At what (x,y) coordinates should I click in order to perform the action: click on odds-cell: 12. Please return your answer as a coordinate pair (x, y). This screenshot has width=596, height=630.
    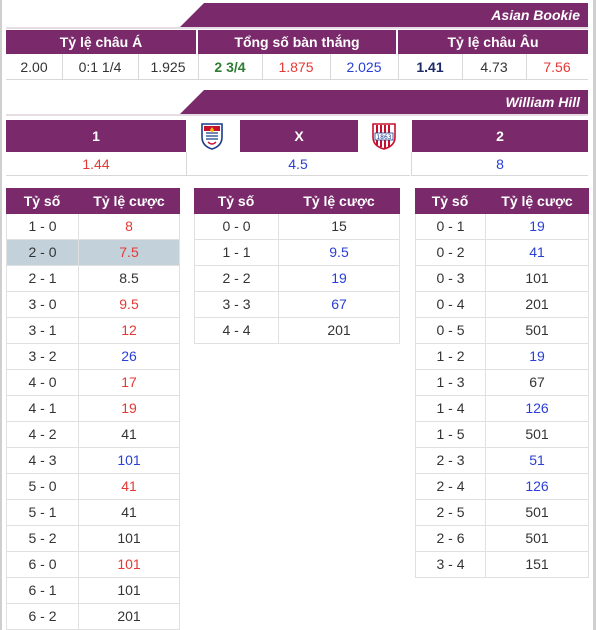
    Looking at the image, I should click on (129, 330).